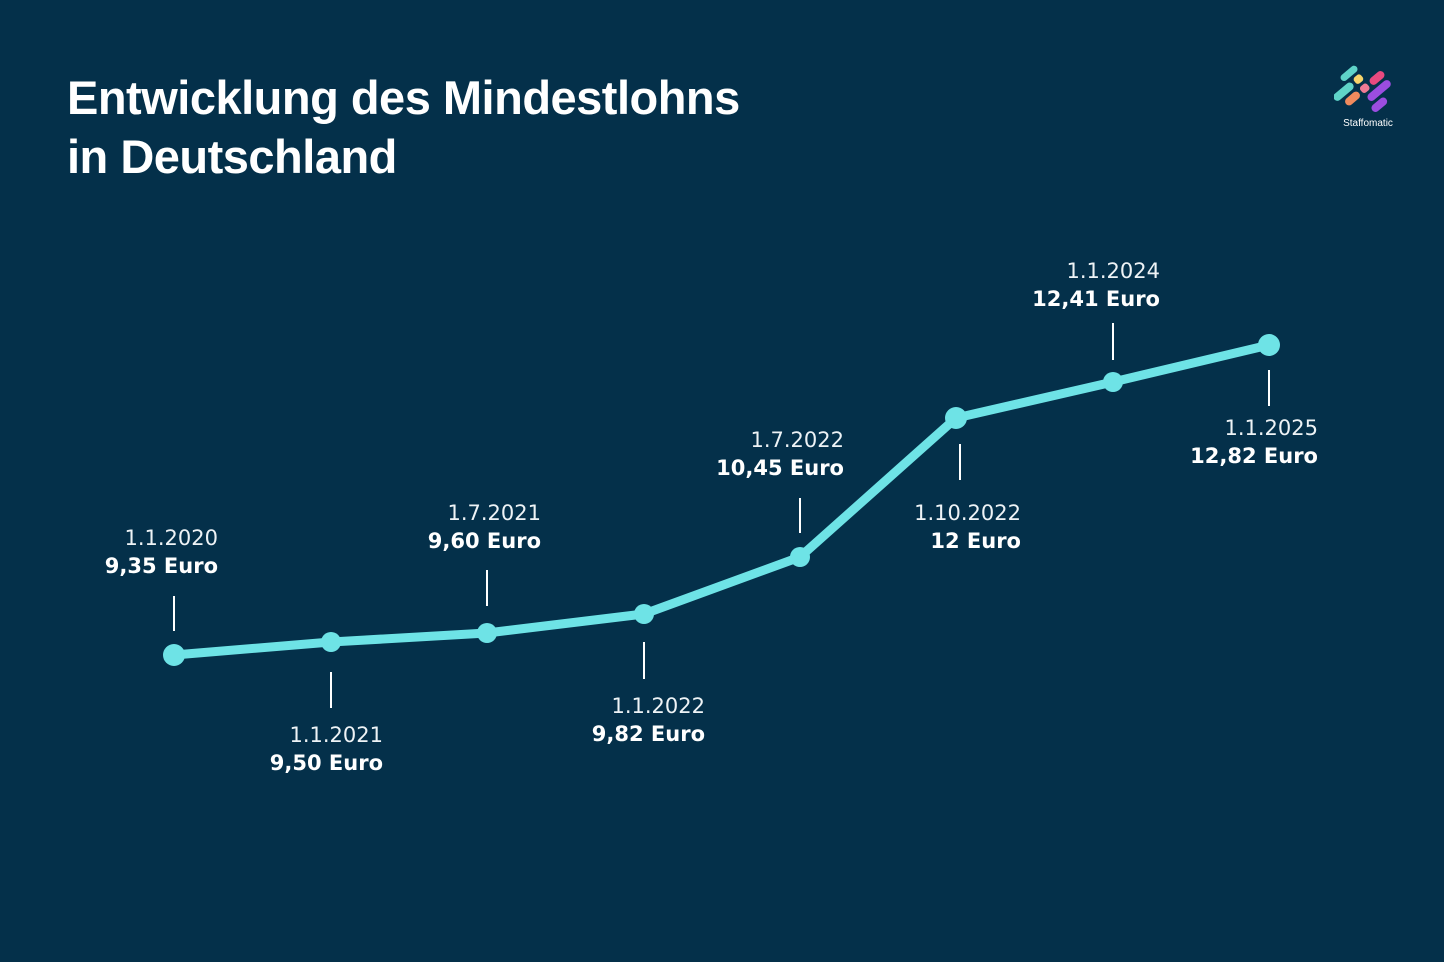 The height and width of the screenshot is (962, 1444). Describe the element at coordinates (232, 156) in the screenshot. I see `title-line-2: in Deutschland` at that location.